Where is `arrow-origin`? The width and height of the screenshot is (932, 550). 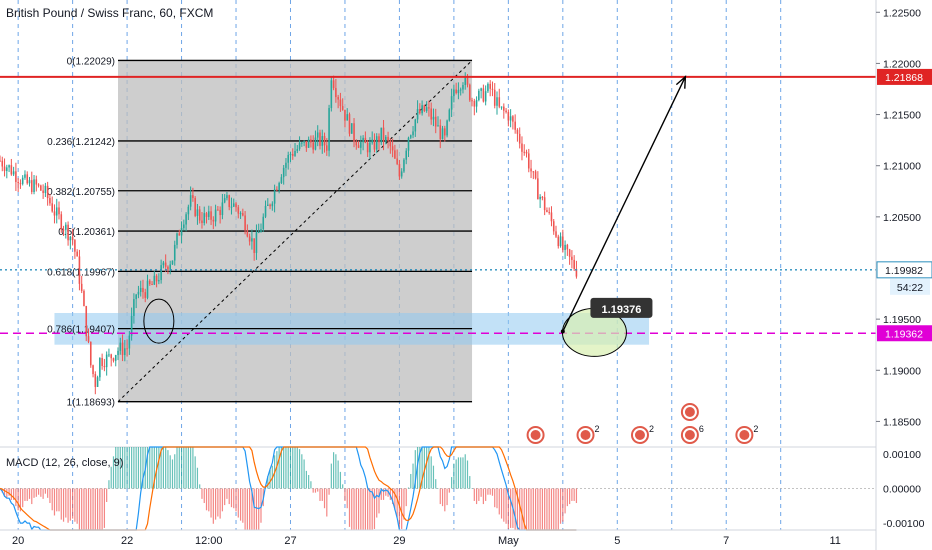
arrow-origin is located at coordinates (562, 331).